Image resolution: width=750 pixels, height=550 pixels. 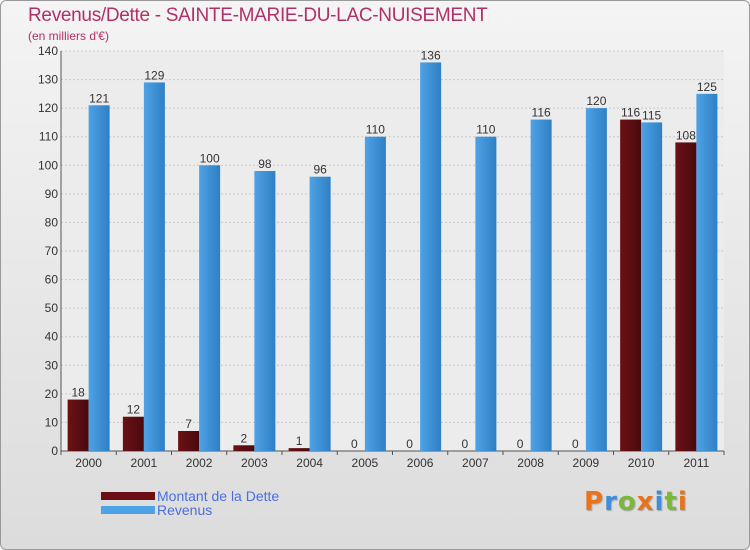 I want to click on y-tick-label: 130, so click(x=48, y=80).